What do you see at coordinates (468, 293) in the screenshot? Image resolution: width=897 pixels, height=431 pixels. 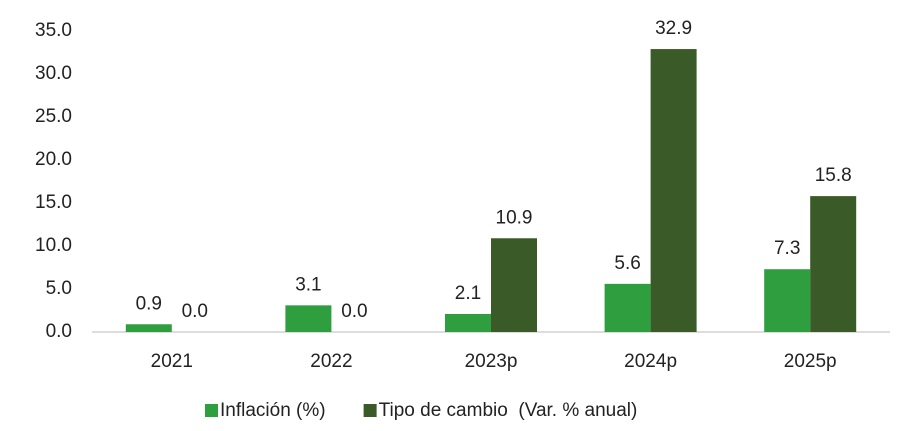 I see `data-label: 2.1` at bounding box center [468, 293].